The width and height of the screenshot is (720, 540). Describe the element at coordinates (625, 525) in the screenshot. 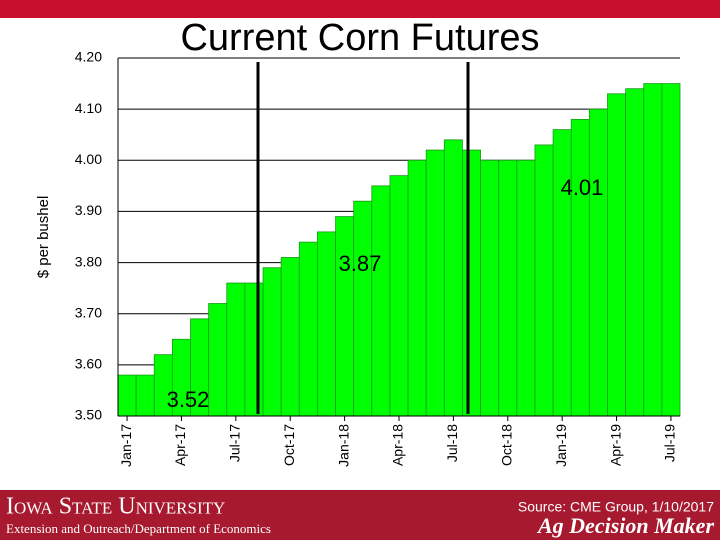

I see `brand: Ag Decision Maker` at that location.